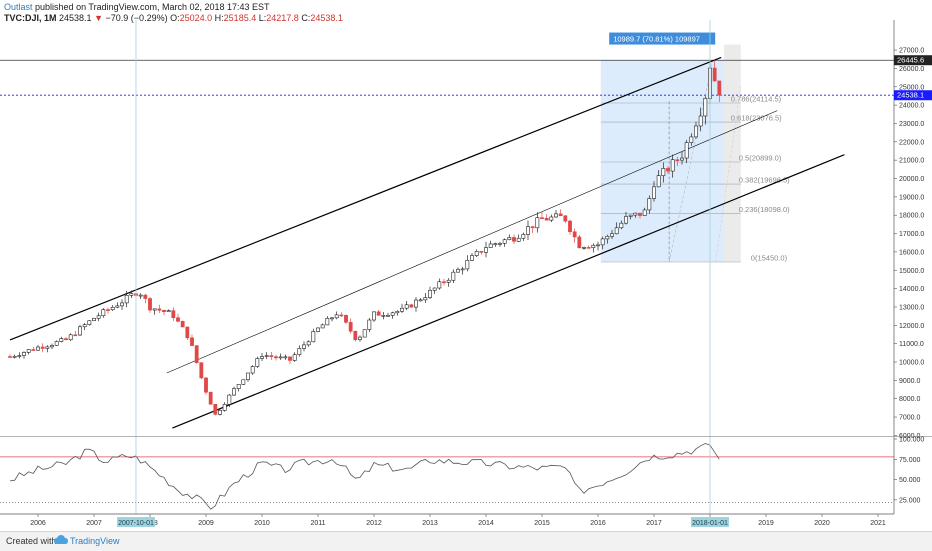  Describe the element at coordinates (911, 124) in the screenshot. I see `price-axis-label: 23000.0` at that location.